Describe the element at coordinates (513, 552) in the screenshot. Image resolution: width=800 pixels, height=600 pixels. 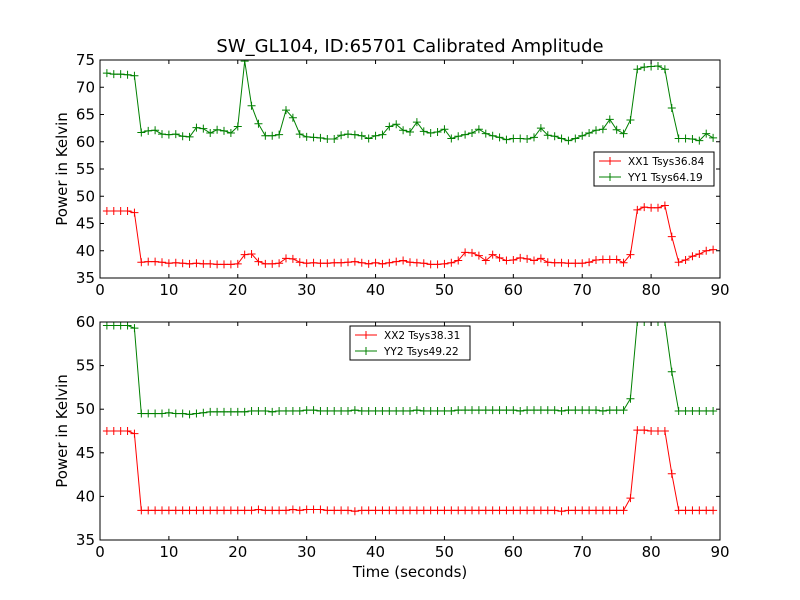
I see `x-tick-label: 60` at that location.